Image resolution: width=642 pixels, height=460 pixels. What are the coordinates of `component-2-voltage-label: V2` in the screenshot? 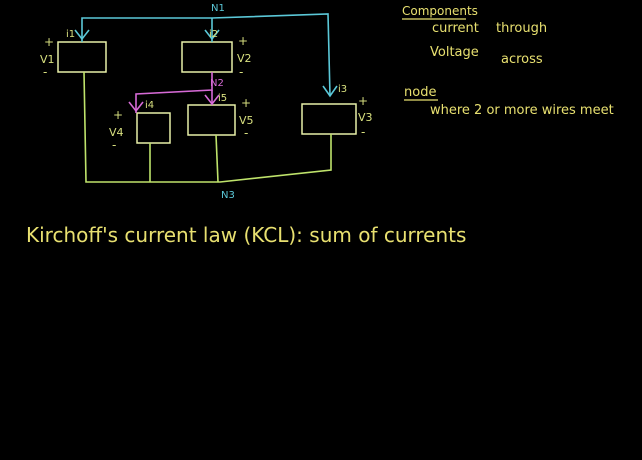 It's located at (244, 58).